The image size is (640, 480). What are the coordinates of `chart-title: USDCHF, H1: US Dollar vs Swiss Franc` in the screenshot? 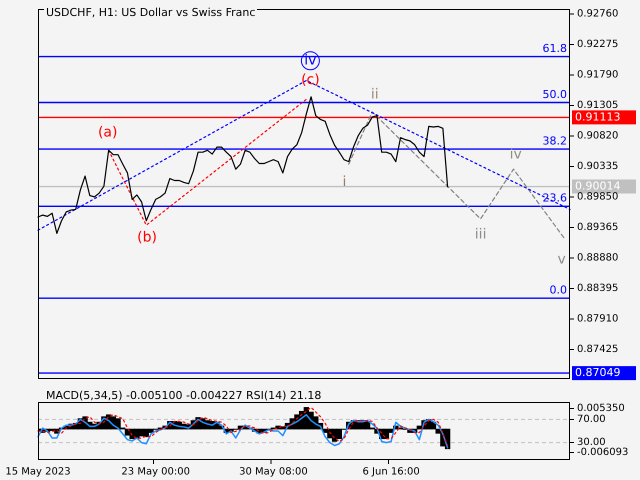 It's located at (151, 12).